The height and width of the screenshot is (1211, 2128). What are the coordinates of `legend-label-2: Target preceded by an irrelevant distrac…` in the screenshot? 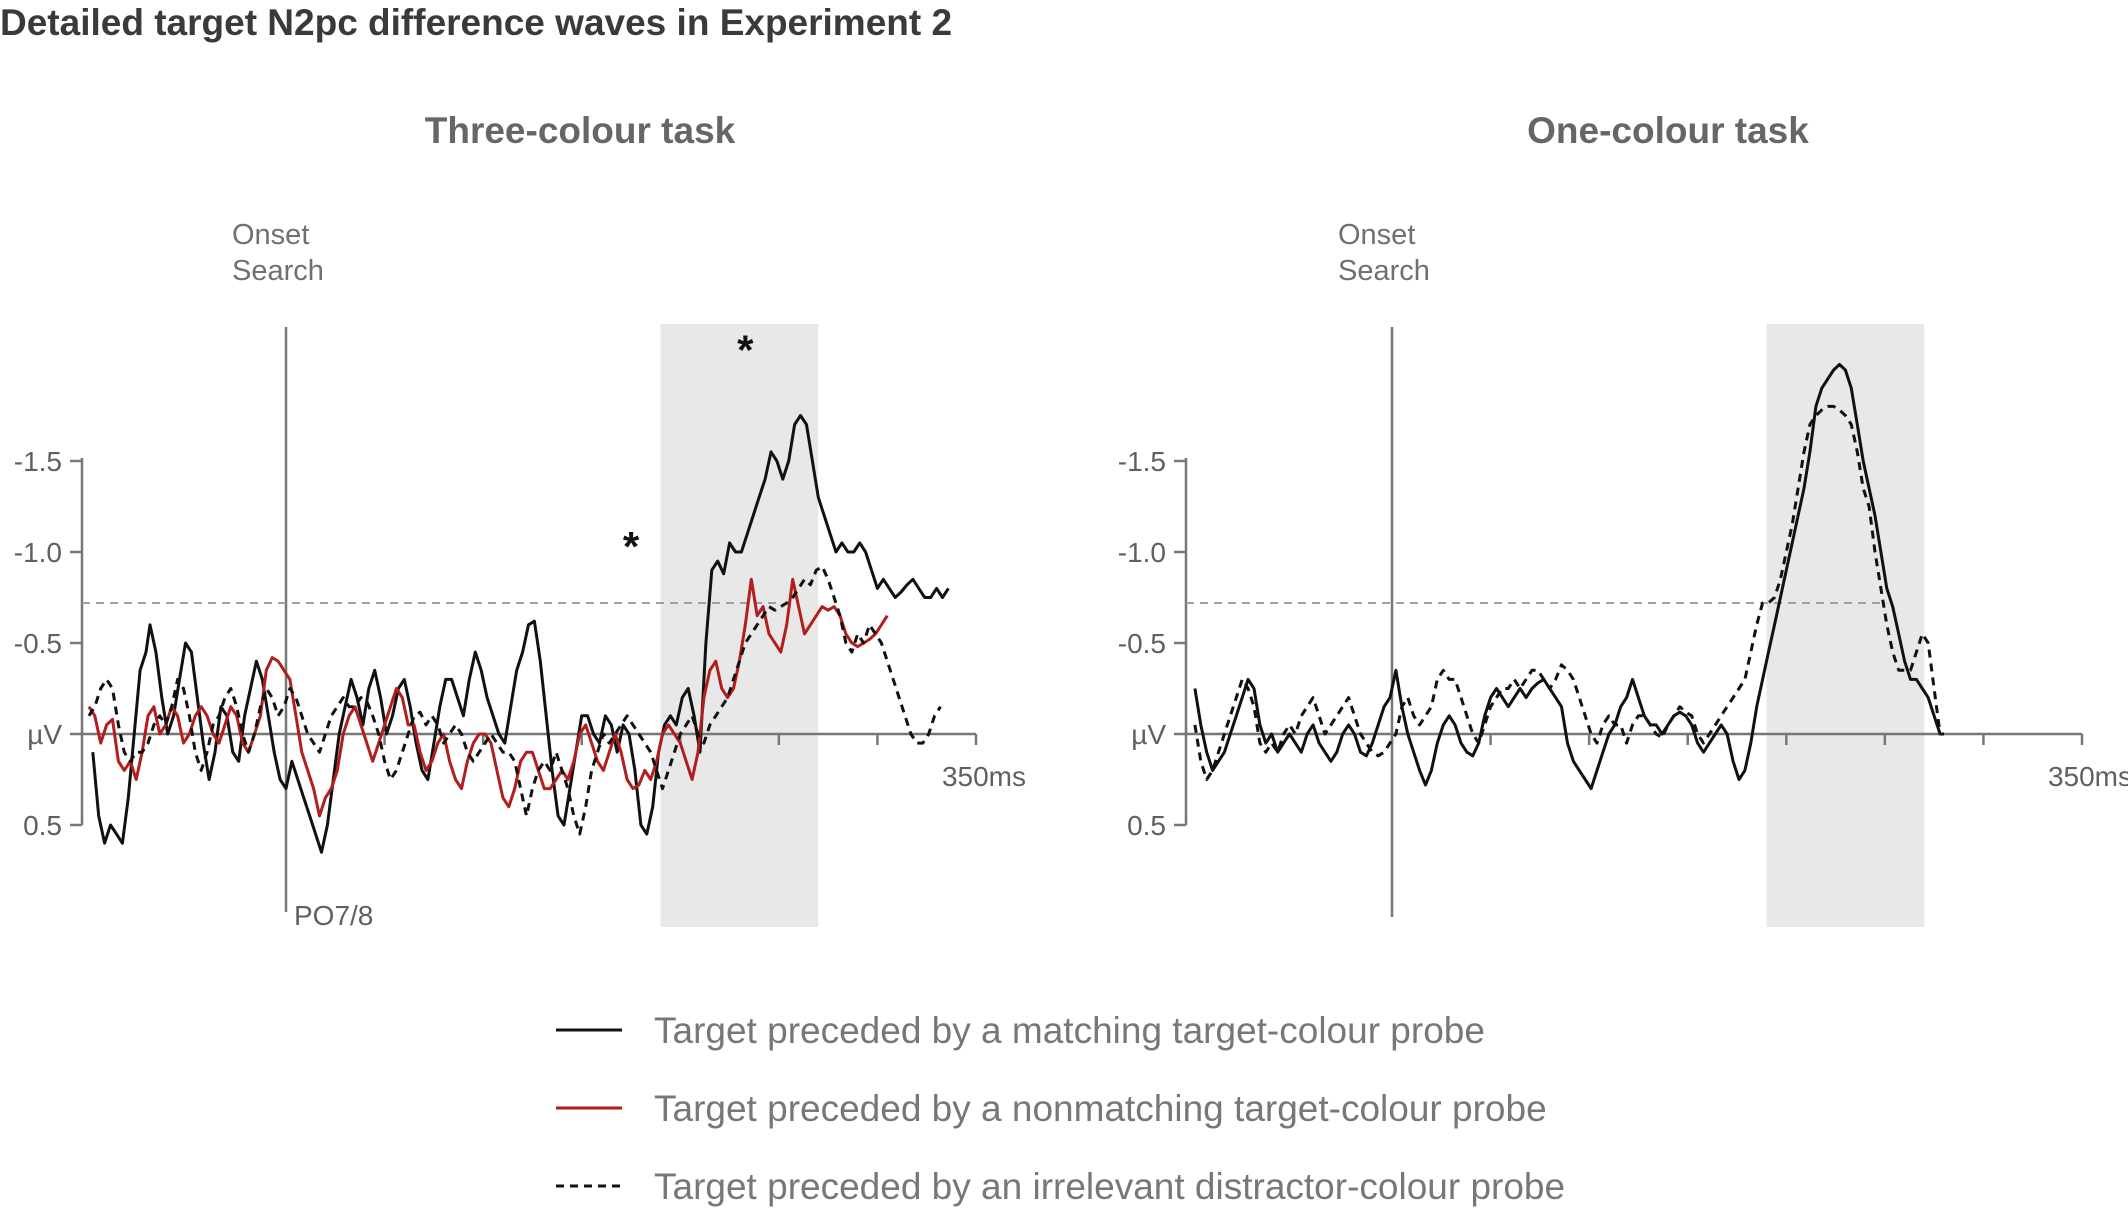 It's located at (1109, 1186).